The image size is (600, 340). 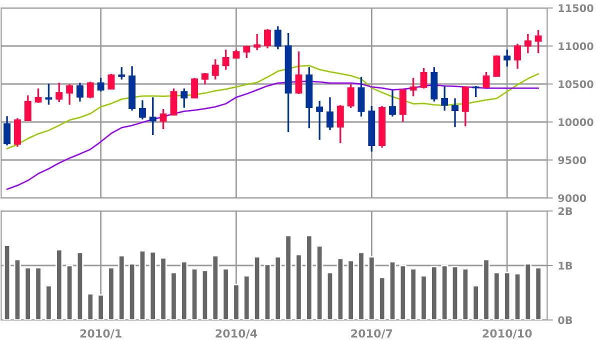 What do you see at coordinates (565, 320) in the screenshot?
I see `y-tick-label: 0B` at bounding box center [565, 320].